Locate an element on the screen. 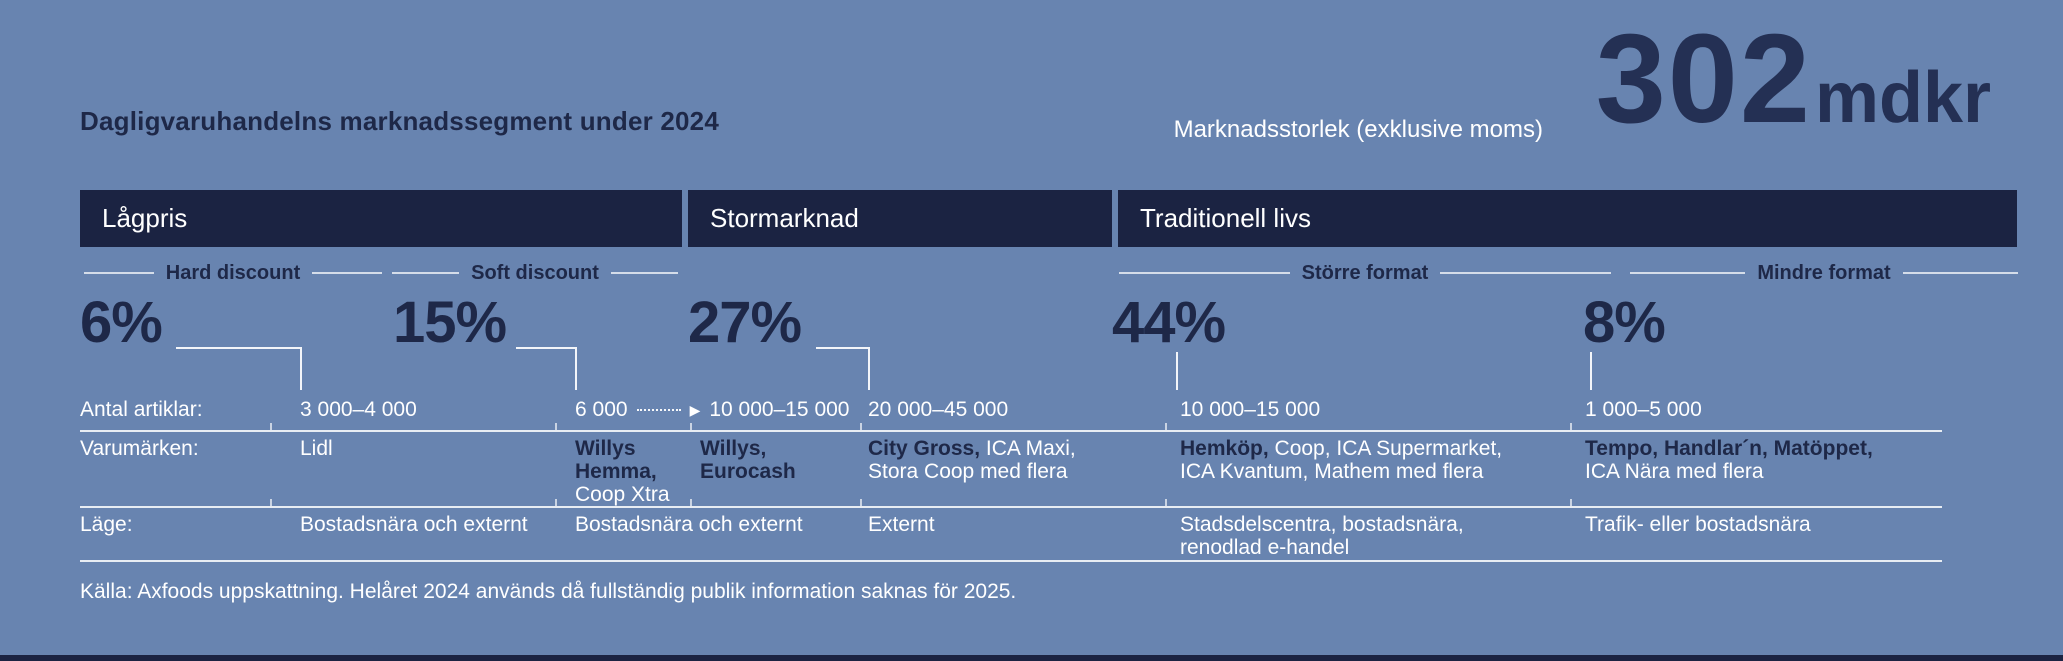 This screenshot has height=661, width=2063. segment-bar-stormarknad: Stormarknad is located at coordinates (900, 218).